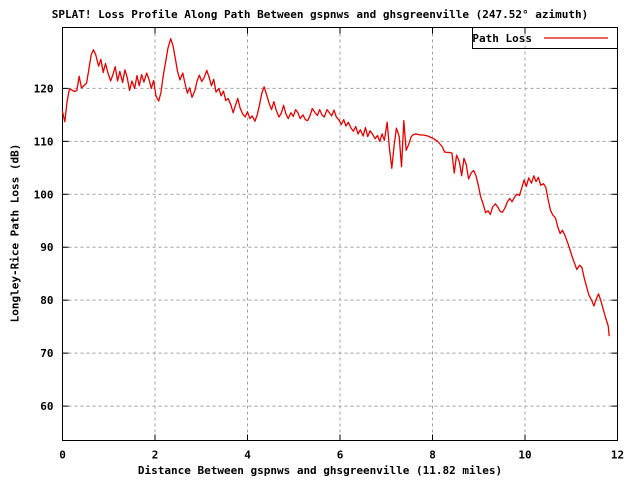 This screenshot has height=480, width=640. Describe the element at coordinates (545, 38) in the screenshot. I see `legend: Path Loss` at that location.